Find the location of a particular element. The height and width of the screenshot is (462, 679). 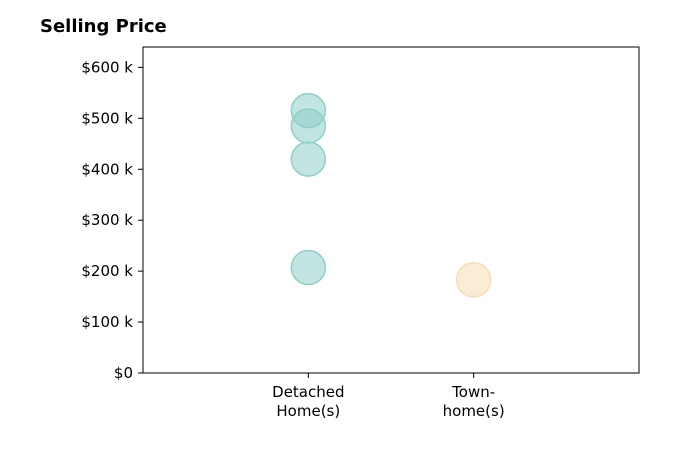

y-tick-label: $400 k is located at coordinates (107, 169).